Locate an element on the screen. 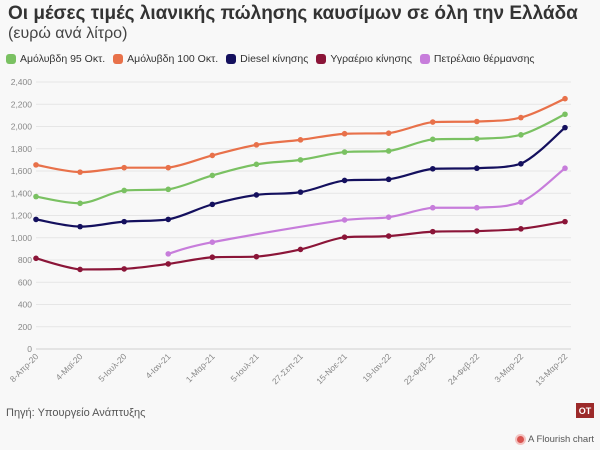  flourish-link: A Flourish chart is located at coordinates (555, 439).